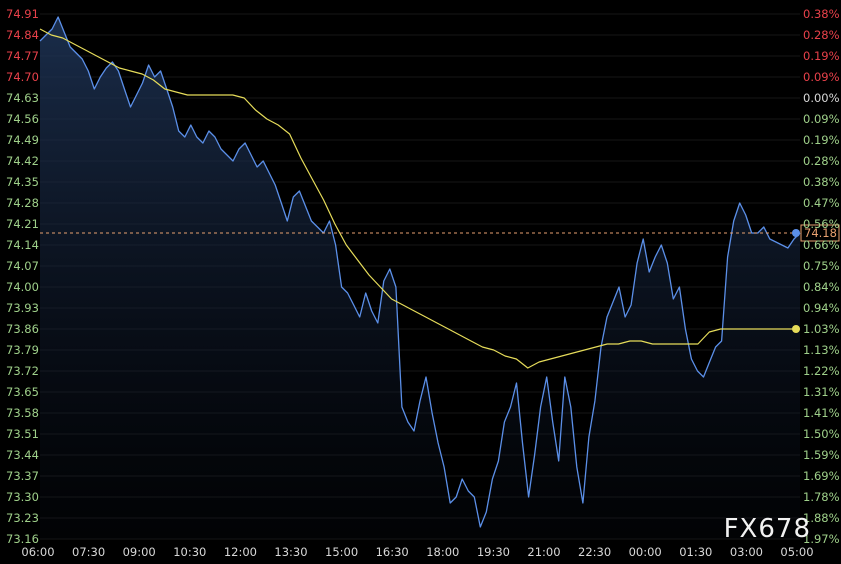  Describe the element at coordinates (594, 552) in the screenshot. I see `x-tick-label: 22:30` at that location.